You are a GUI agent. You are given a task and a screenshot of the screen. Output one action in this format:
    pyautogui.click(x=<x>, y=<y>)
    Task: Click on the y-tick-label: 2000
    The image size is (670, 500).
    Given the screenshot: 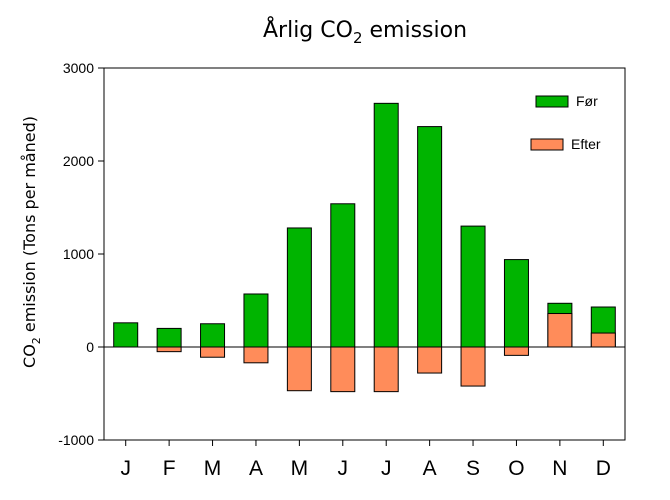 What is the action you would take?
    pyautogui.click(x=78, y=161)
    